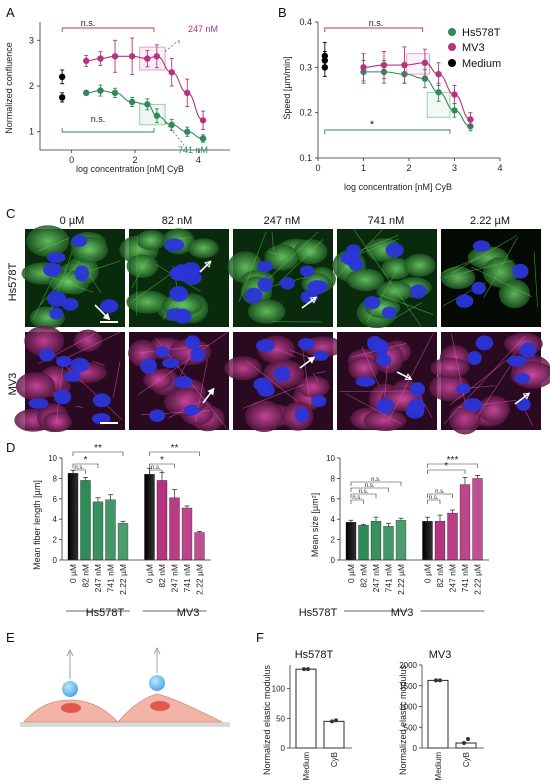  Describe the element at coordinates (10, 12) in the screenshot. I see `panel-label-a: A` at that location.